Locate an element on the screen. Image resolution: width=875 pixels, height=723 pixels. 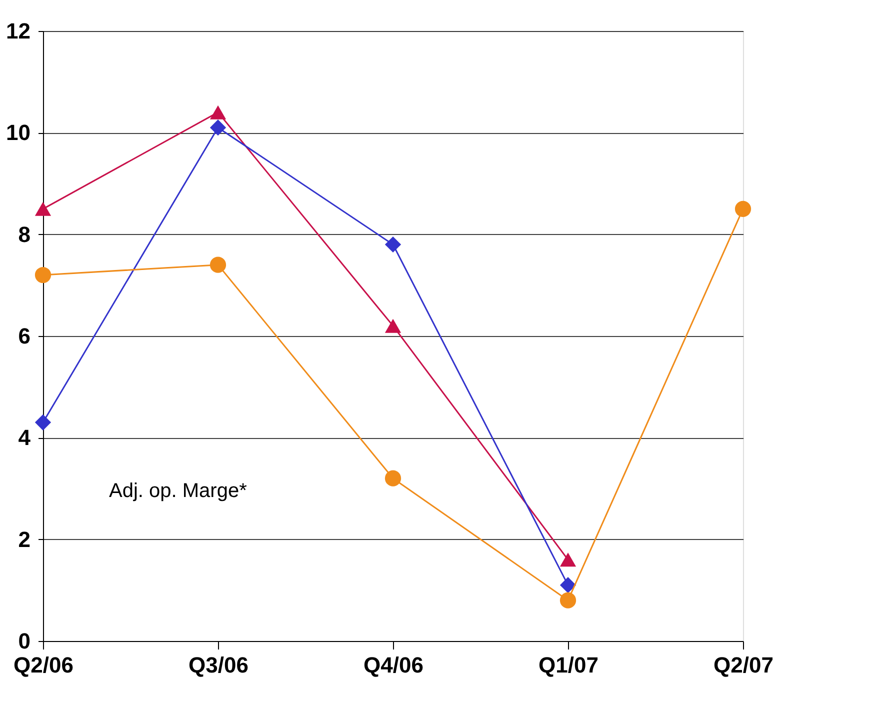
y-tick-label: 6 is located at coordinates (24, 336).